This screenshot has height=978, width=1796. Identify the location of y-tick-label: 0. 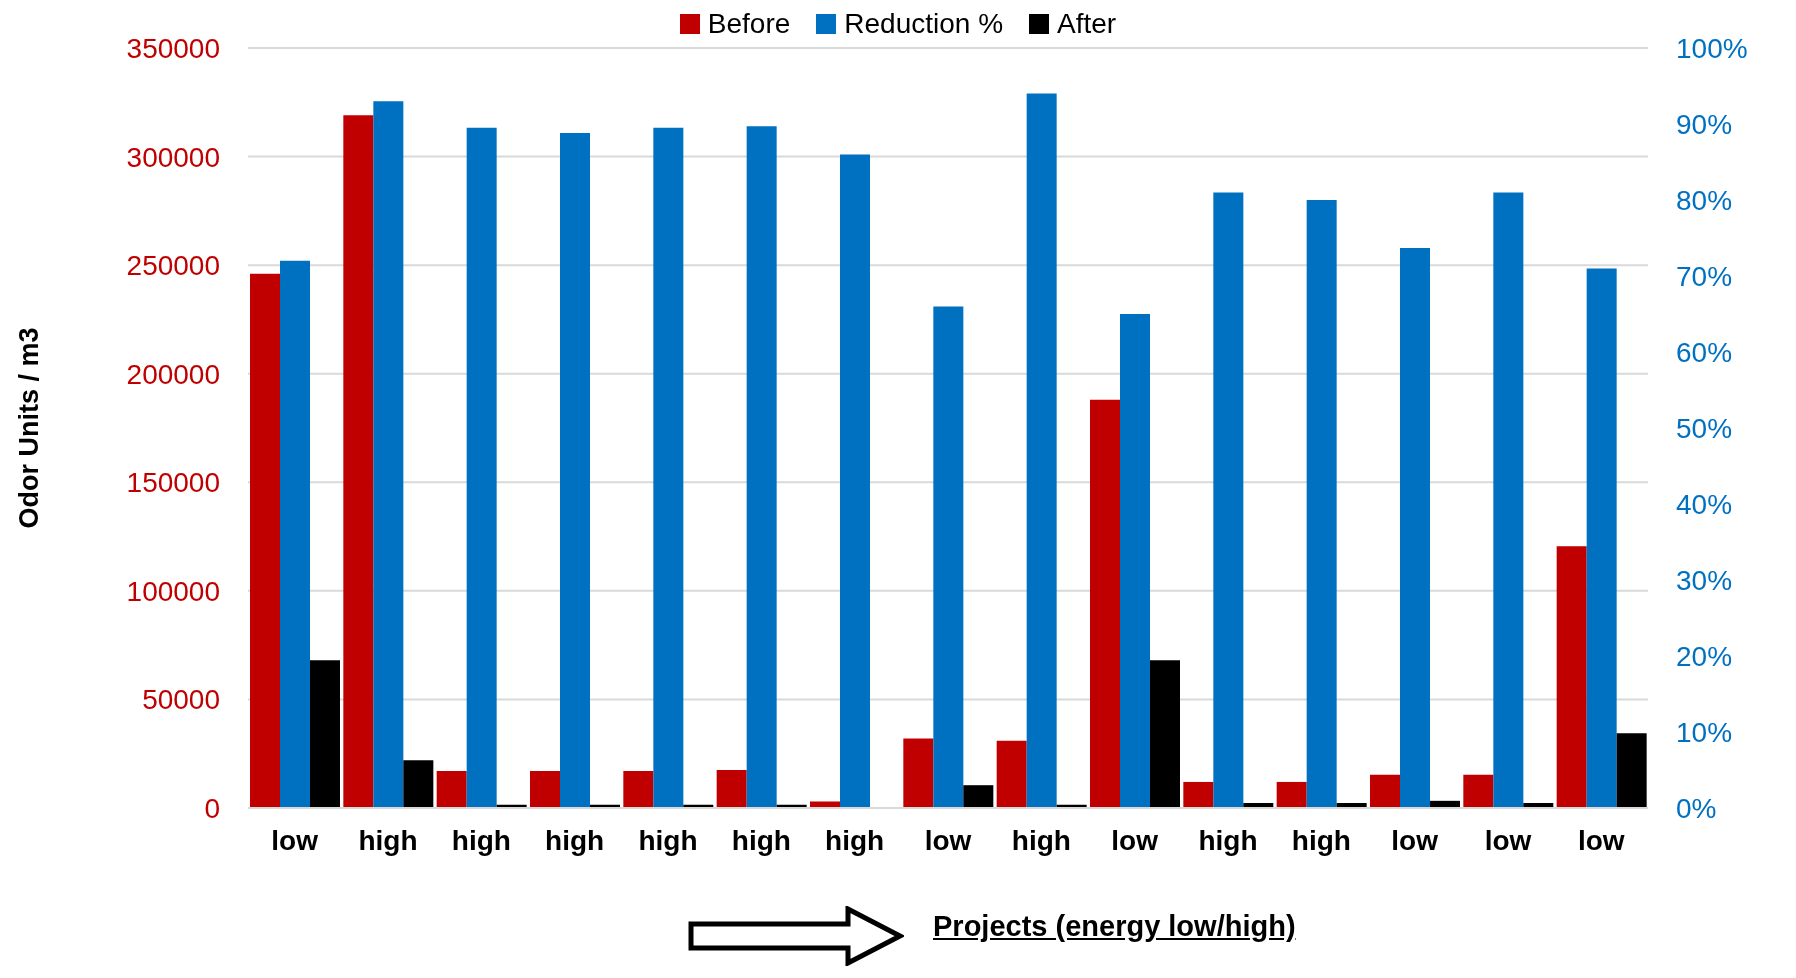
(212, 808).